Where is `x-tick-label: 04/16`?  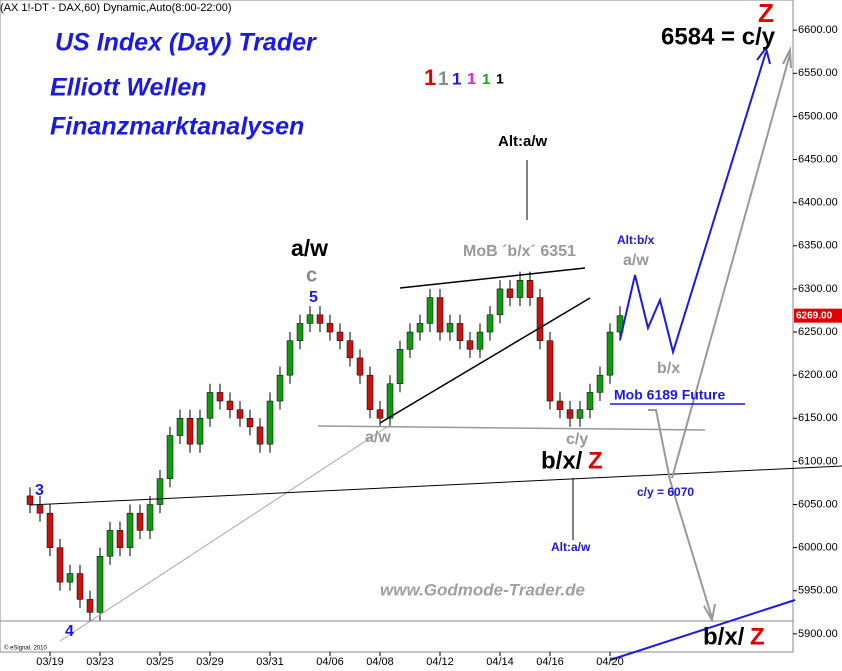
x-tick-label: 04/16 is located at coordinates (550, 662).